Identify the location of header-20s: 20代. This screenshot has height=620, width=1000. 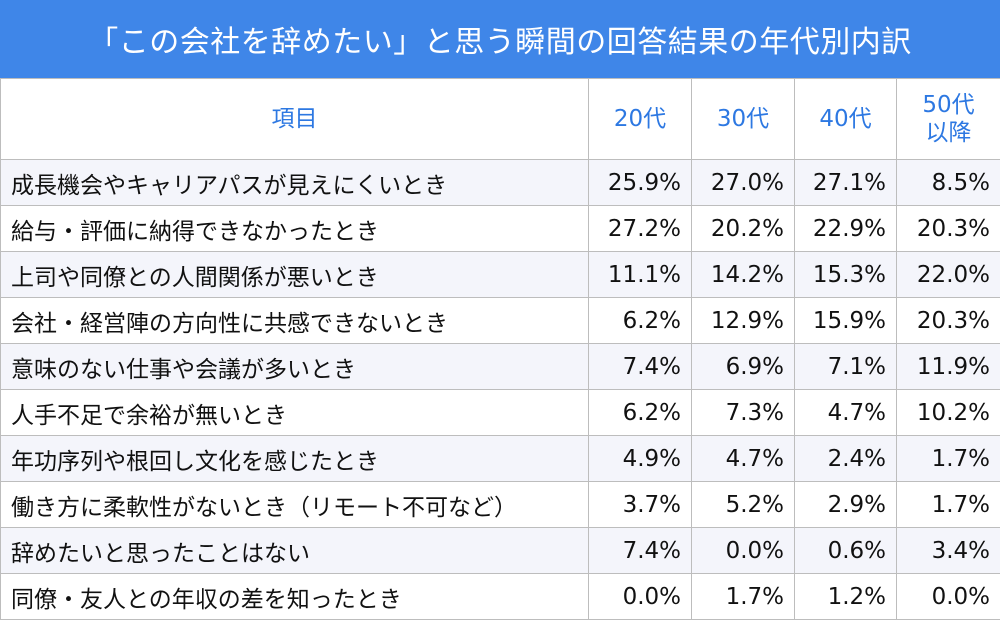
(640, 119).